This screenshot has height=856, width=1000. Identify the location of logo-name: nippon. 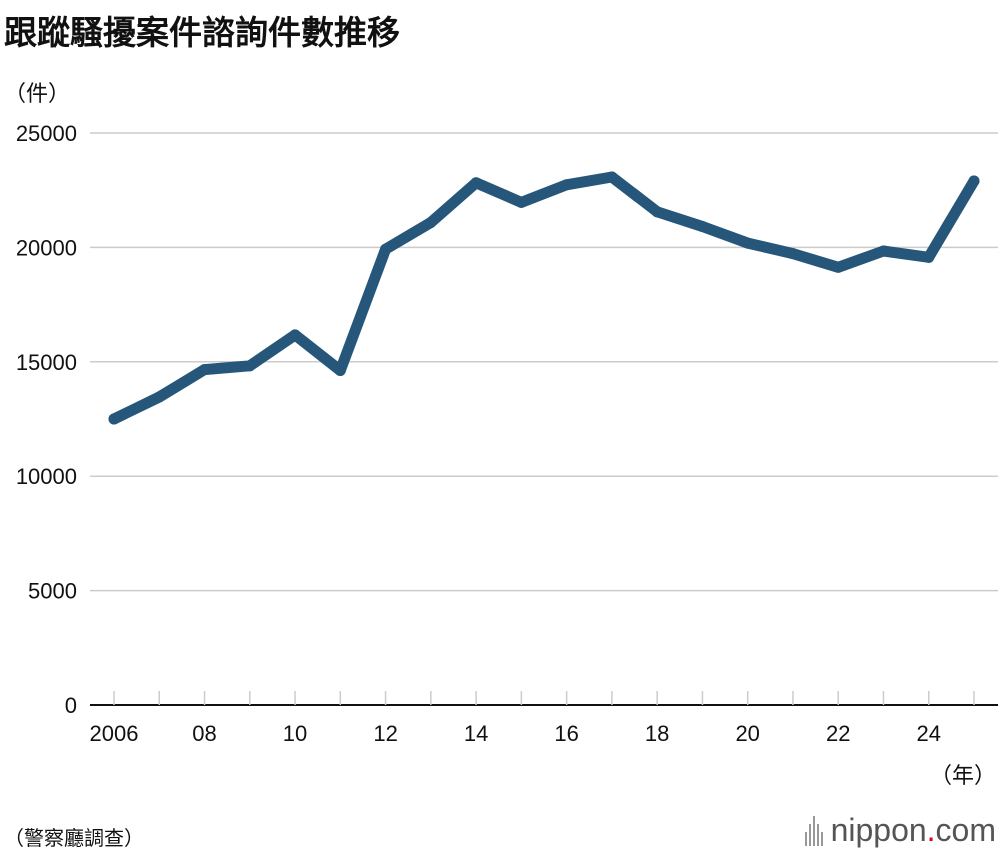
(878, 830).